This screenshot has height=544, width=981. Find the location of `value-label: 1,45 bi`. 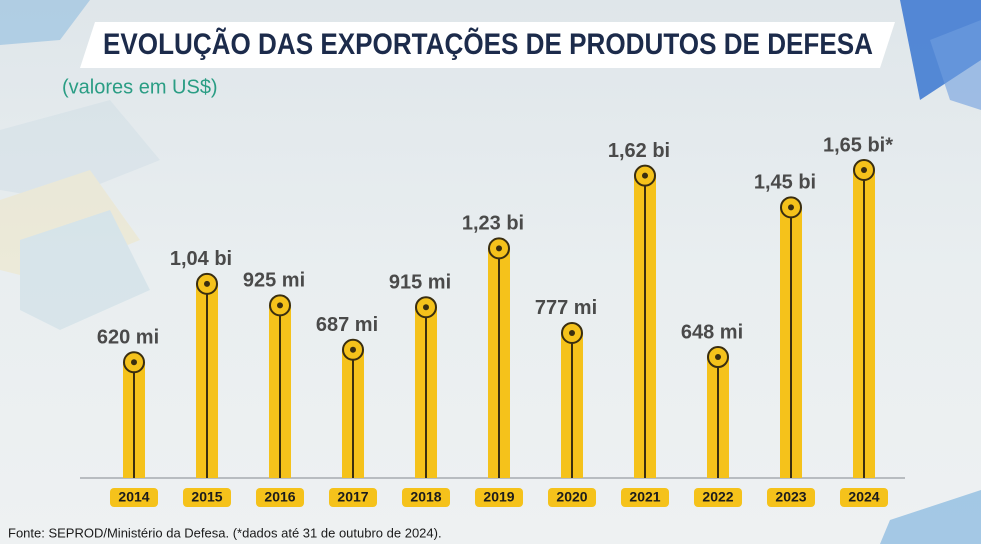

value-label: 1,45 bi is located at coordinates (785, 183).